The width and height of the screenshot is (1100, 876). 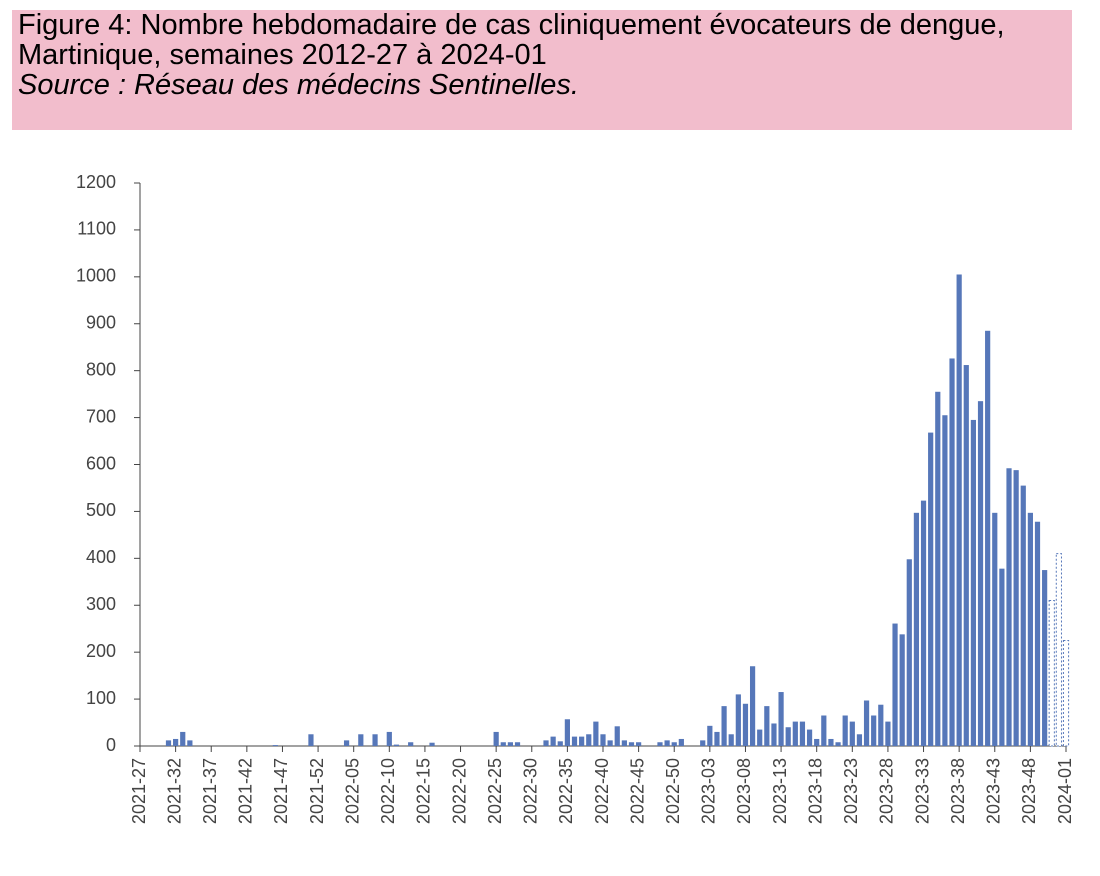 What do you see at coordinates (139, 791) in the screenshot?
I see `x-tick-label: 2021-27` at bounding box center [139, 791].